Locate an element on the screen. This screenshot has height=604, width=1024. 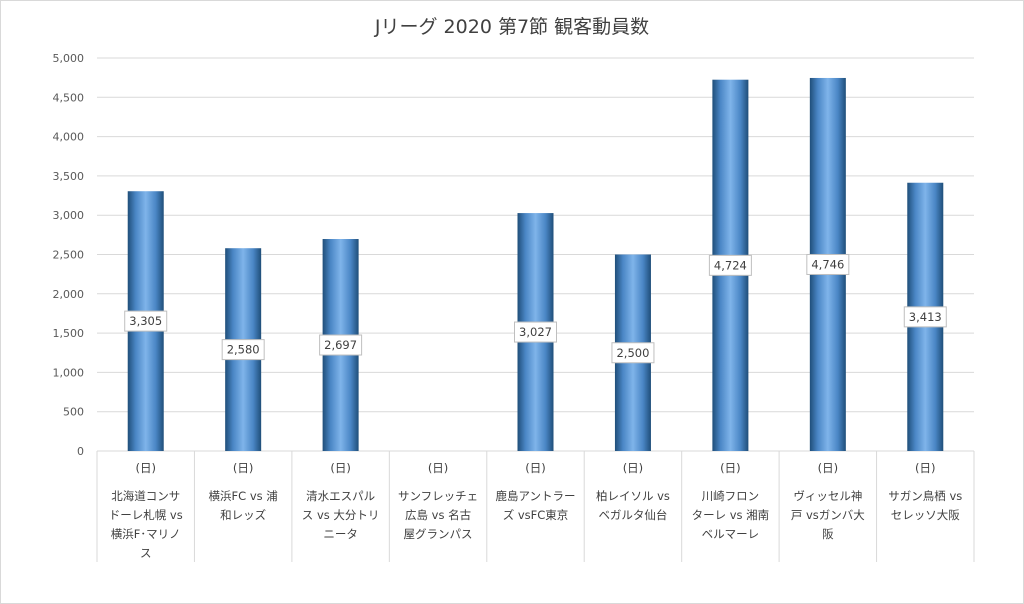
data-label: 4,724 is located at coordinates (730, 265).